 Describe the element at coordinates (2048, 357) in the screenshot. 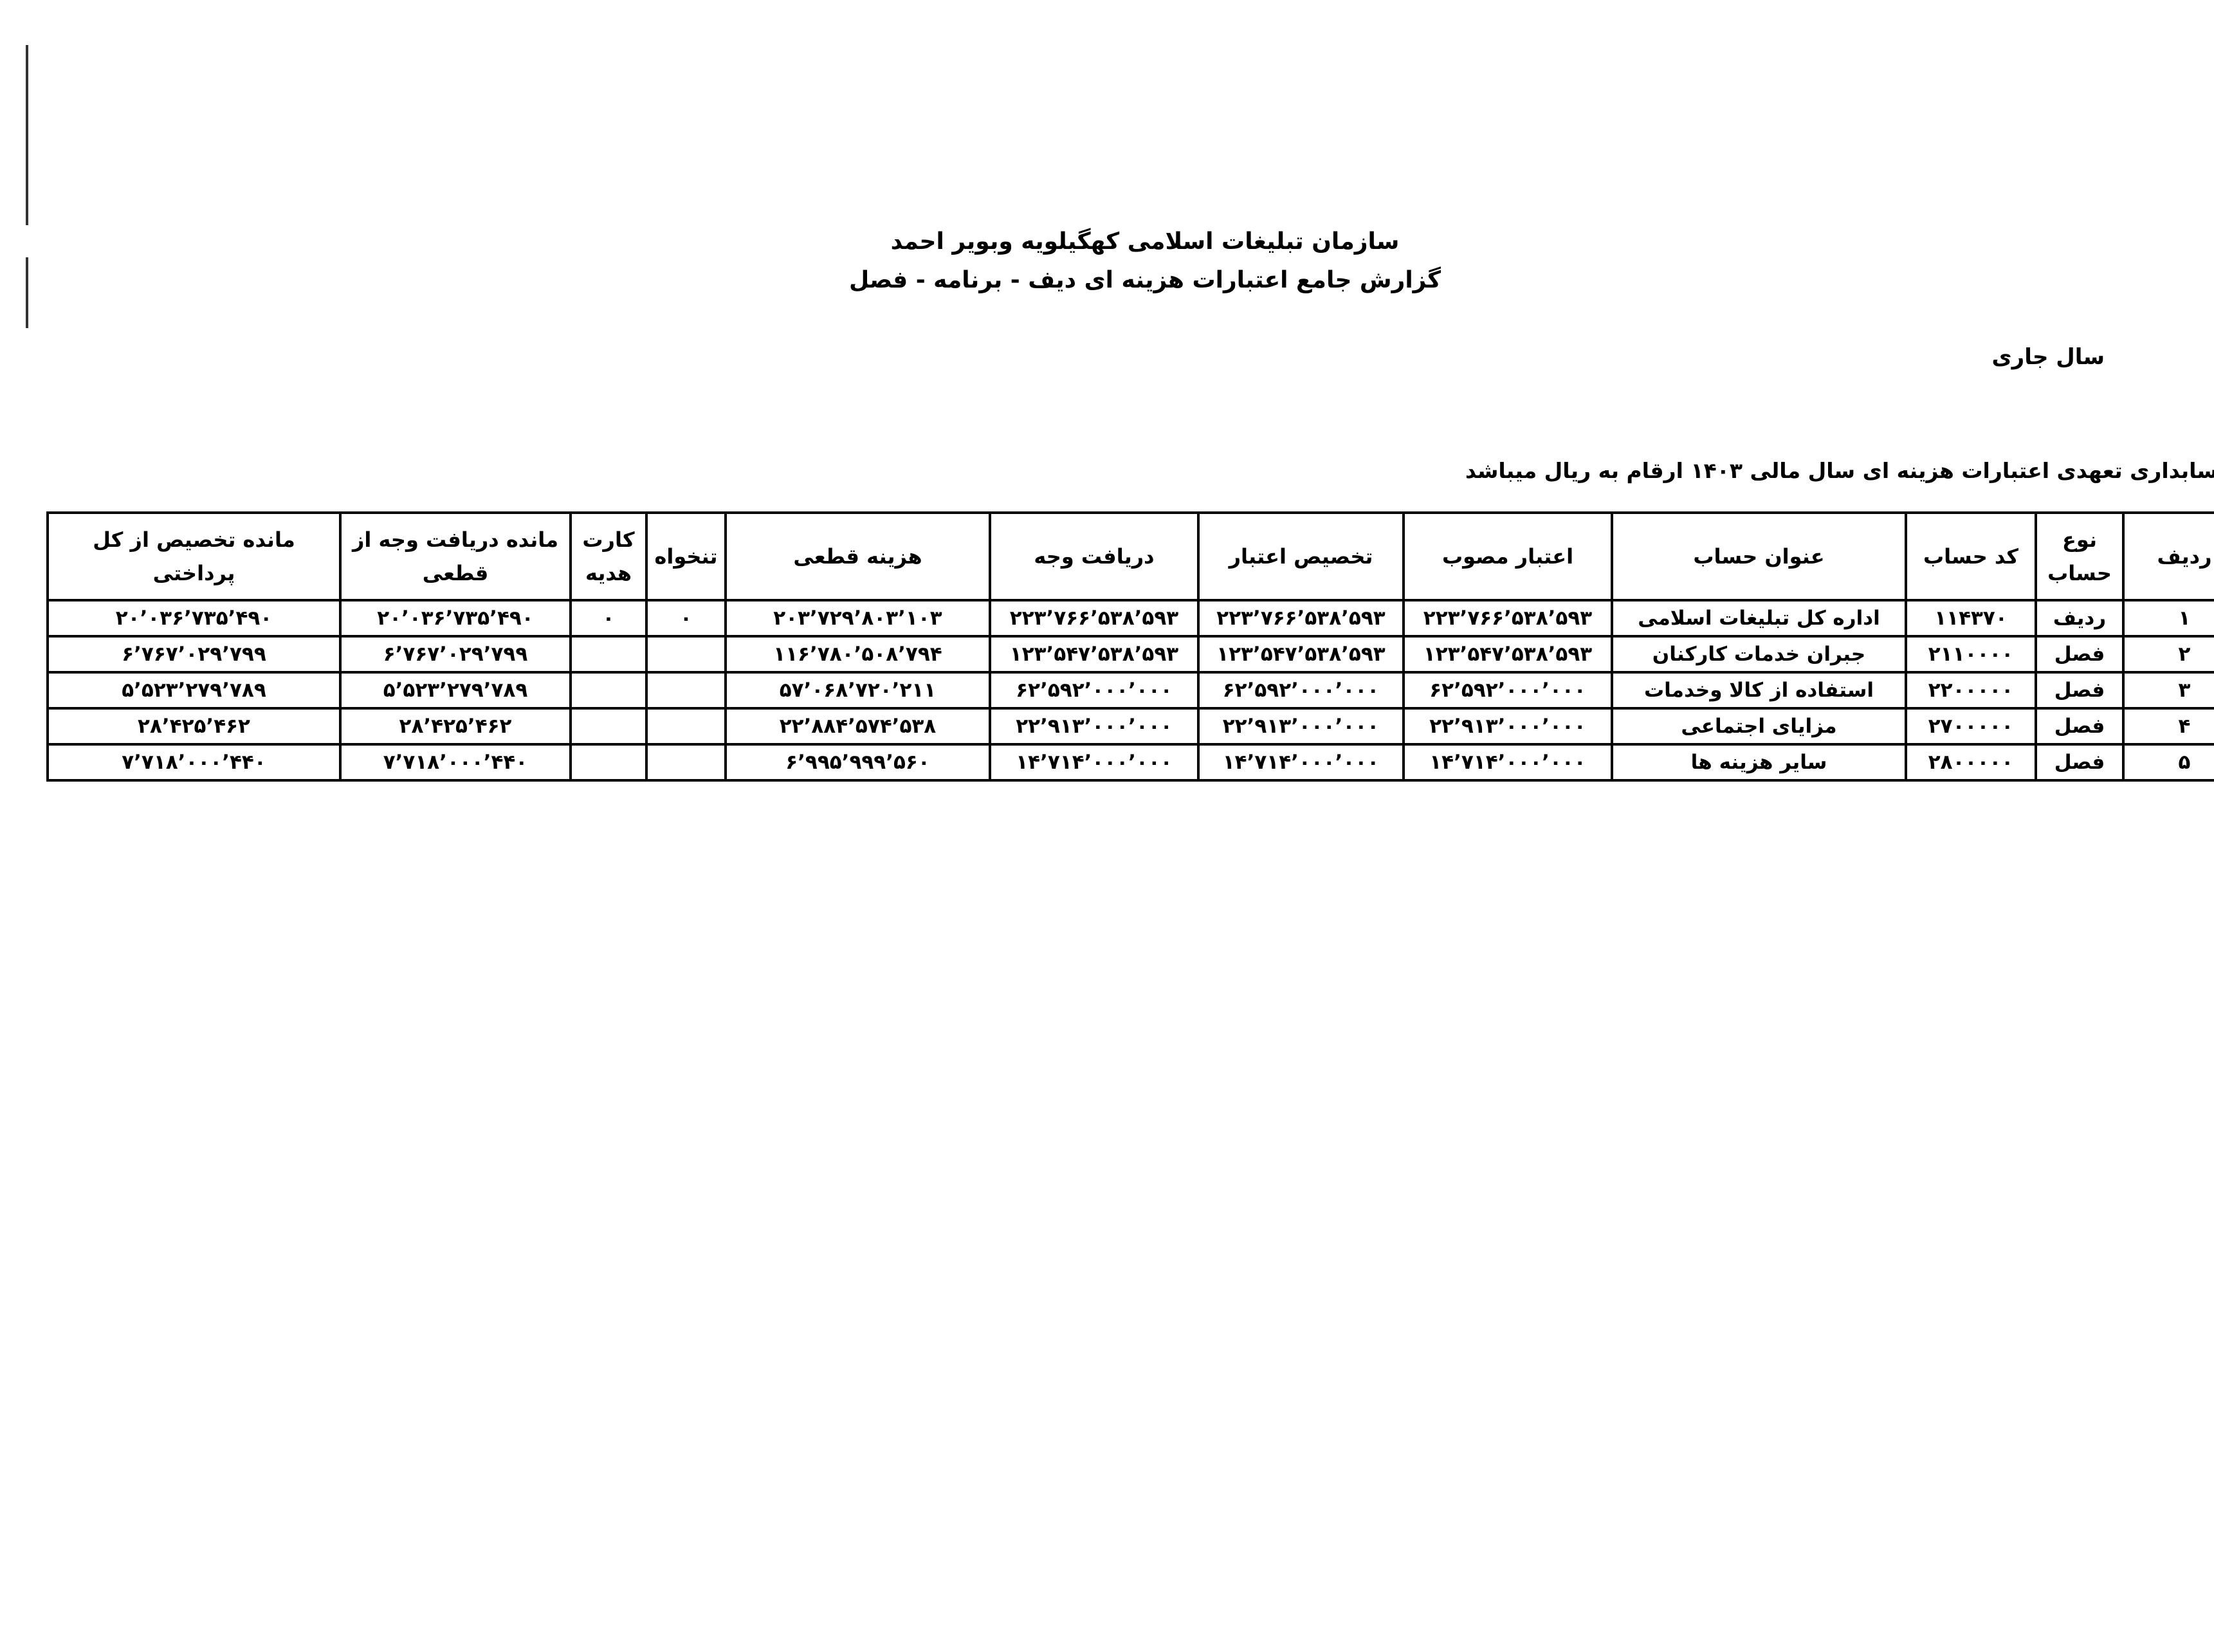

I see `period-label: سال جاری` at that location.